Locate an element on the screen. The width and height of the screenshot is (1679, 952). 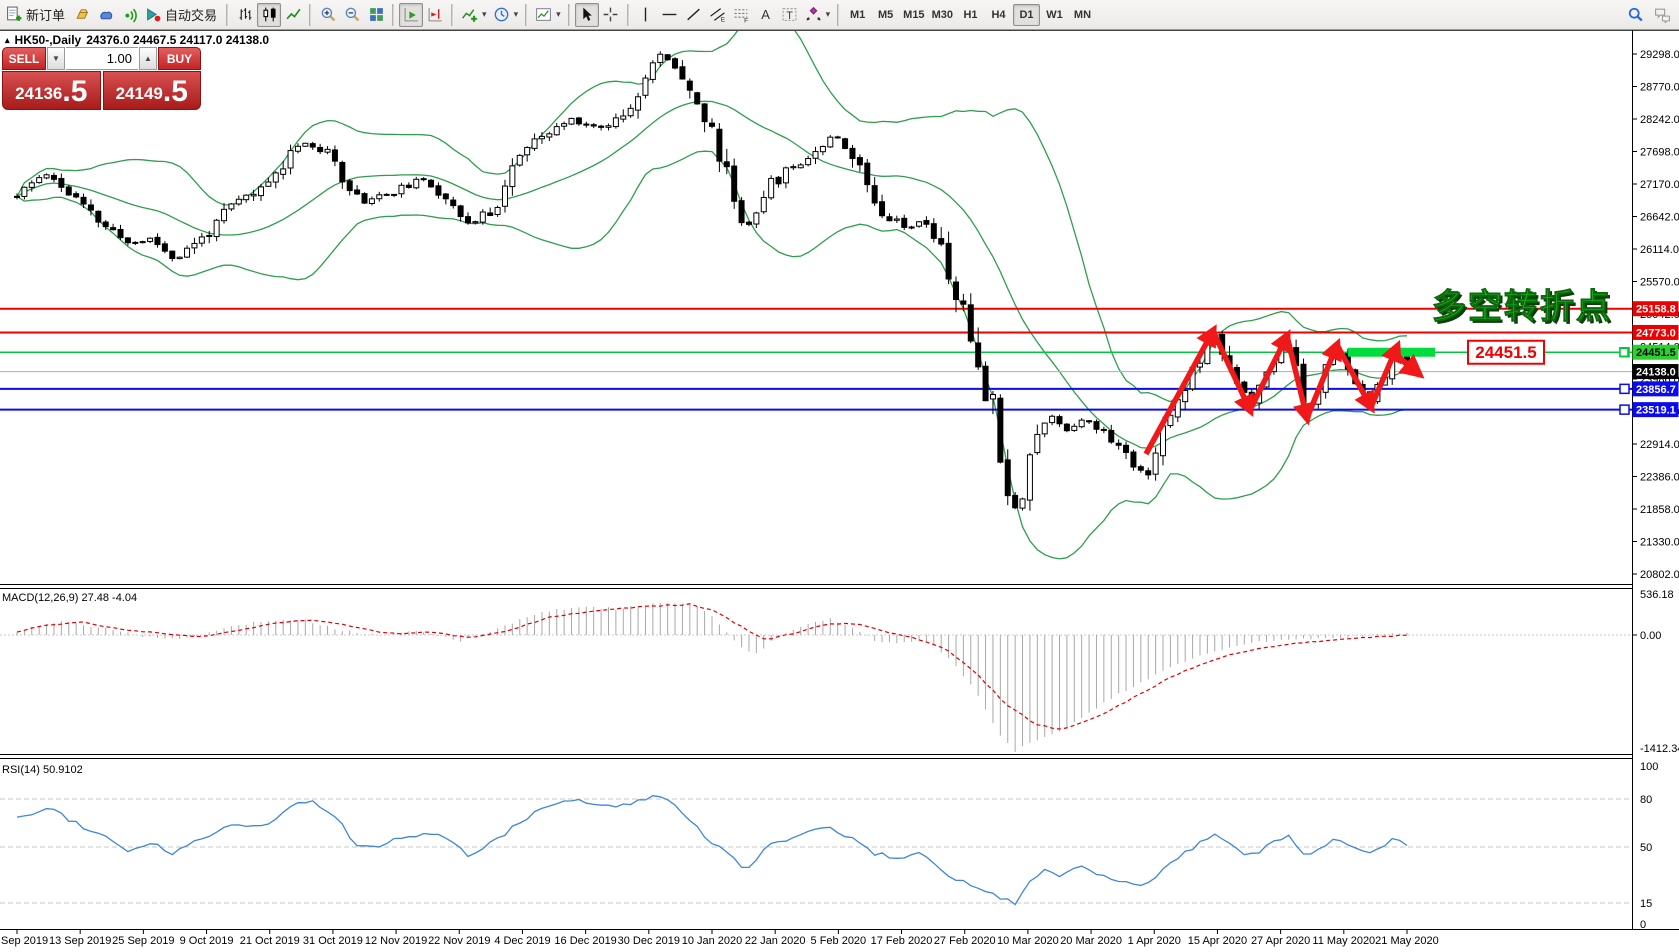
rsi-scale-label: 15 is located at coordinates (1646, 904).